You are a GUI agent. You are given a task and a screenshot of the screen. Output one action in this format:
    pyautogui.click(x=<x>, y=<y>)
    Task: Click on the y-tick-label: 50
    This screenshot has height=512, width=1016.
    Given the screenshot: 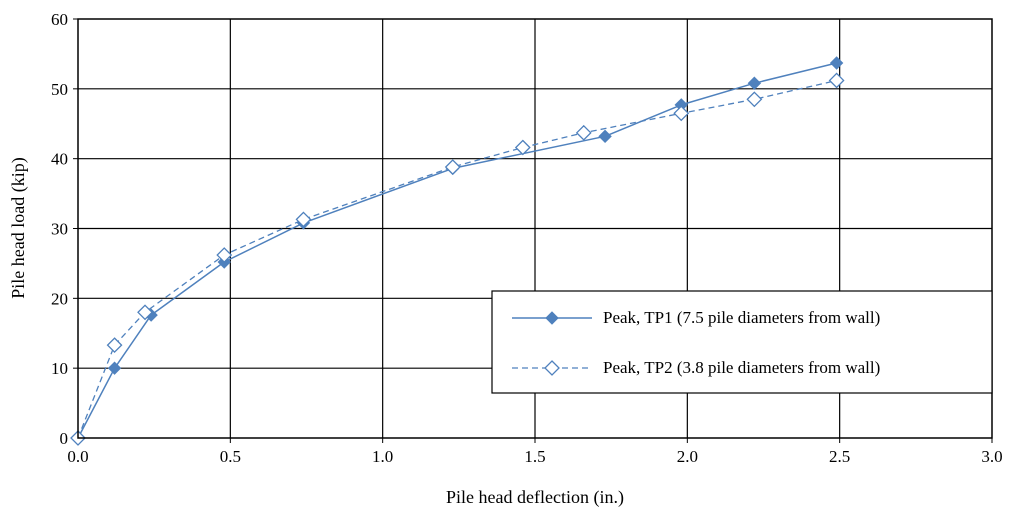 What is the action you would take?
    pyautogui.click(x=59, y=89)
    